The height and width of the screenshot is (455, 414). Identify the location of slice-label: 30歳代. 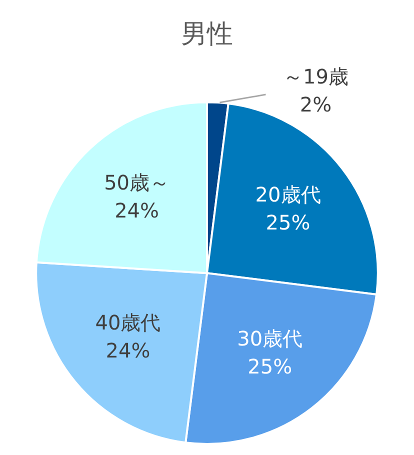
(270, 338).